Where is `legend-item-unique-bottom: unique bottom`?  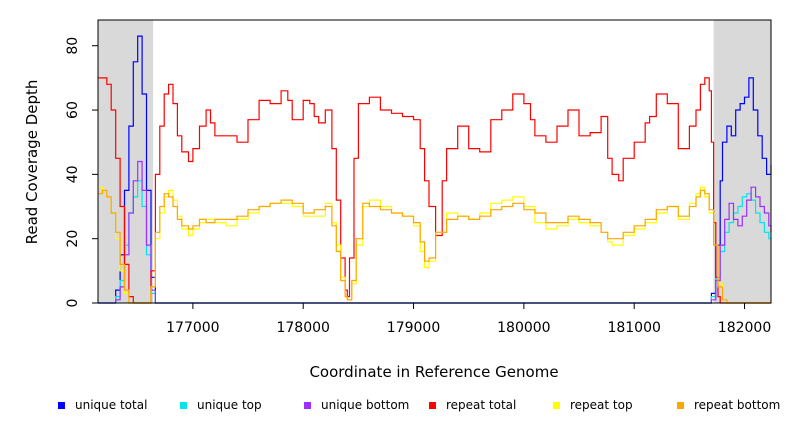
legend-item-unique-bottom: unique bottom is located at coordinates (356, 405).